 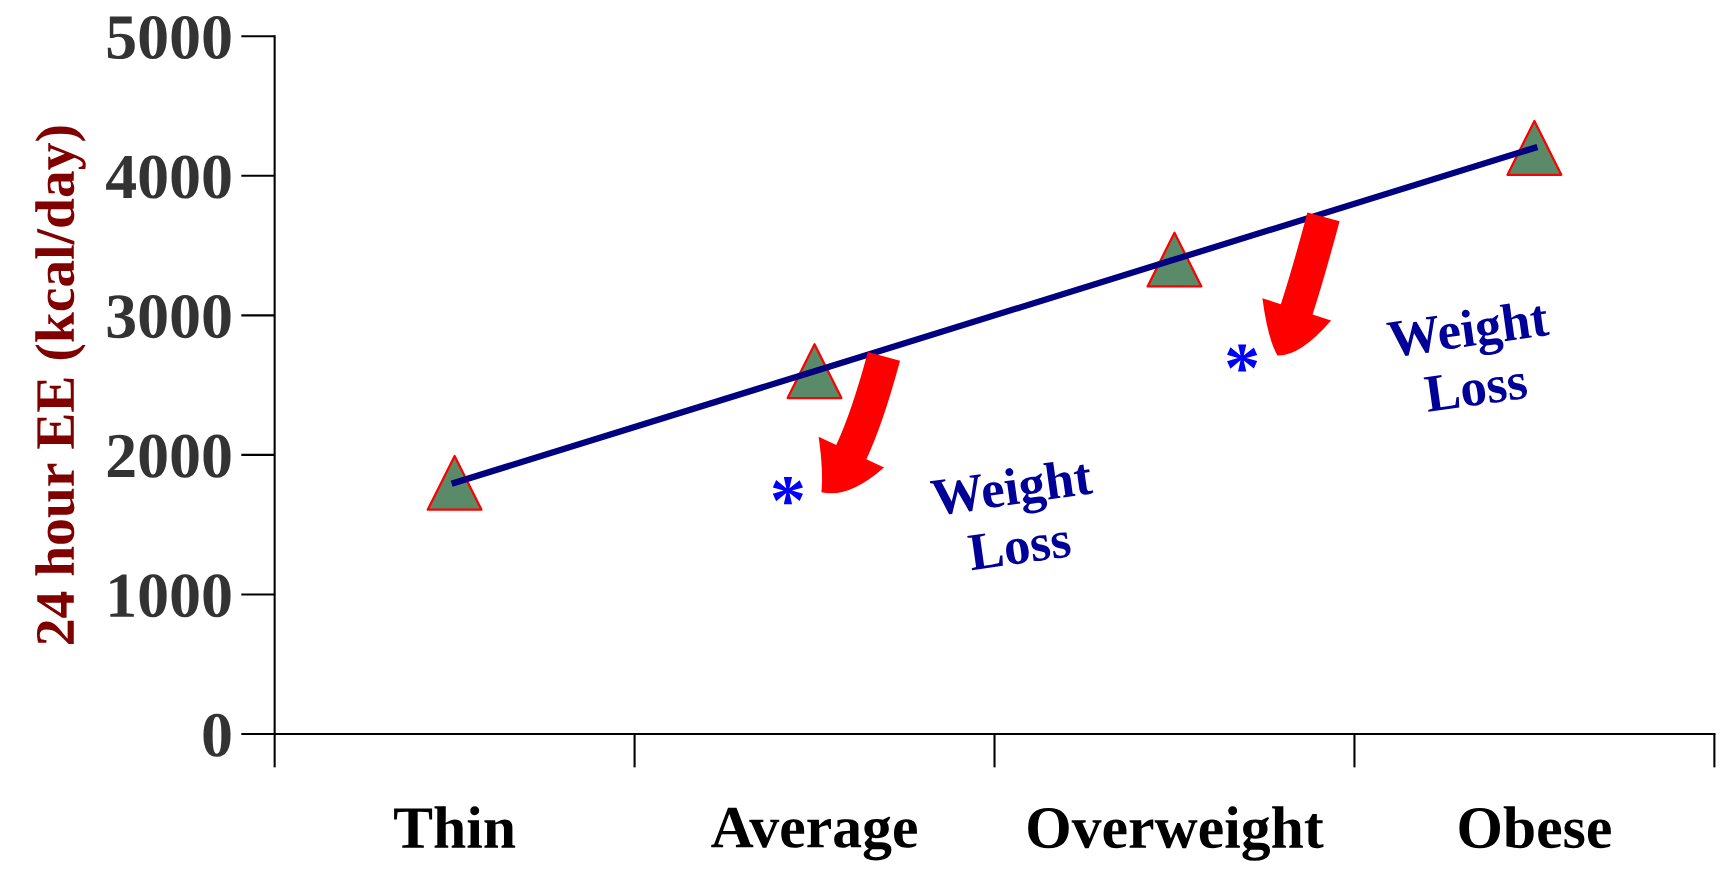 I want to click on x-tick-label: Thin, so click(x=455, y=827).